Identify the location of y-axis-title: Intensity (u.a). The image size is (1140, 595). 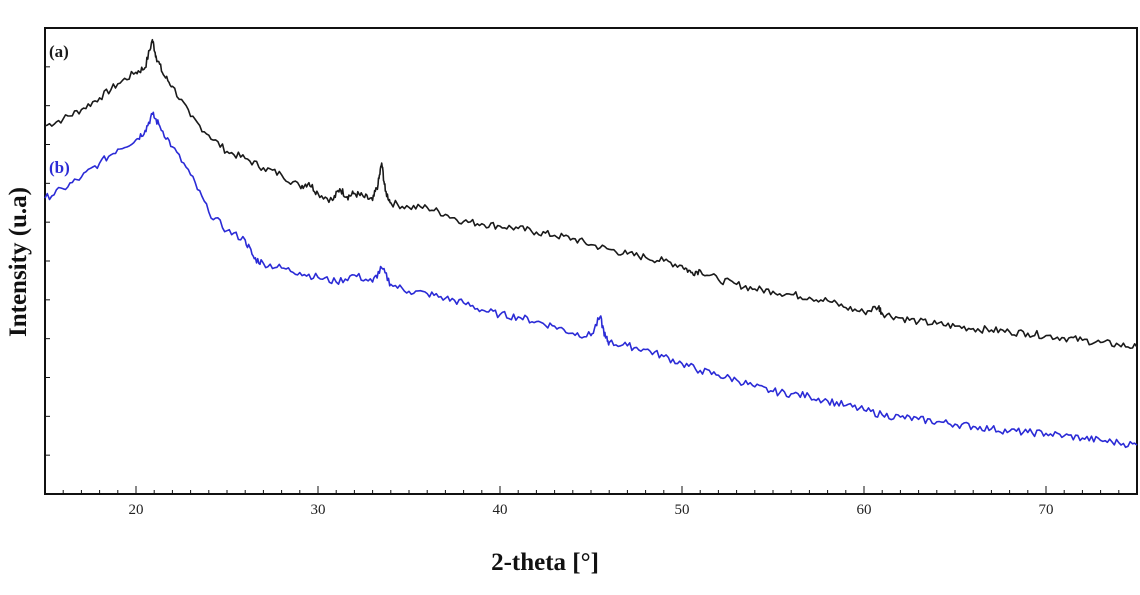
(18, 262).